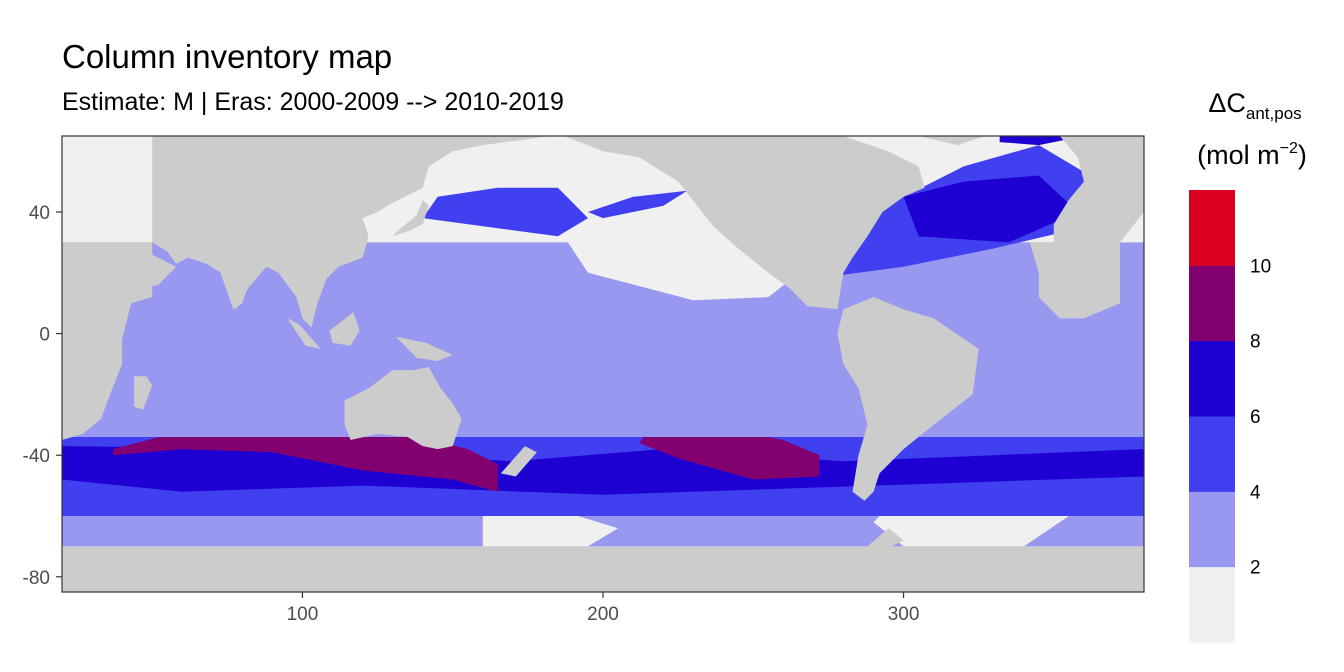 This screenshot has width=1344, height=672. Describe the element at coordinates (42, 396) in the screenshot. I see `y-axis: 40 0 -40 -80` at that location.